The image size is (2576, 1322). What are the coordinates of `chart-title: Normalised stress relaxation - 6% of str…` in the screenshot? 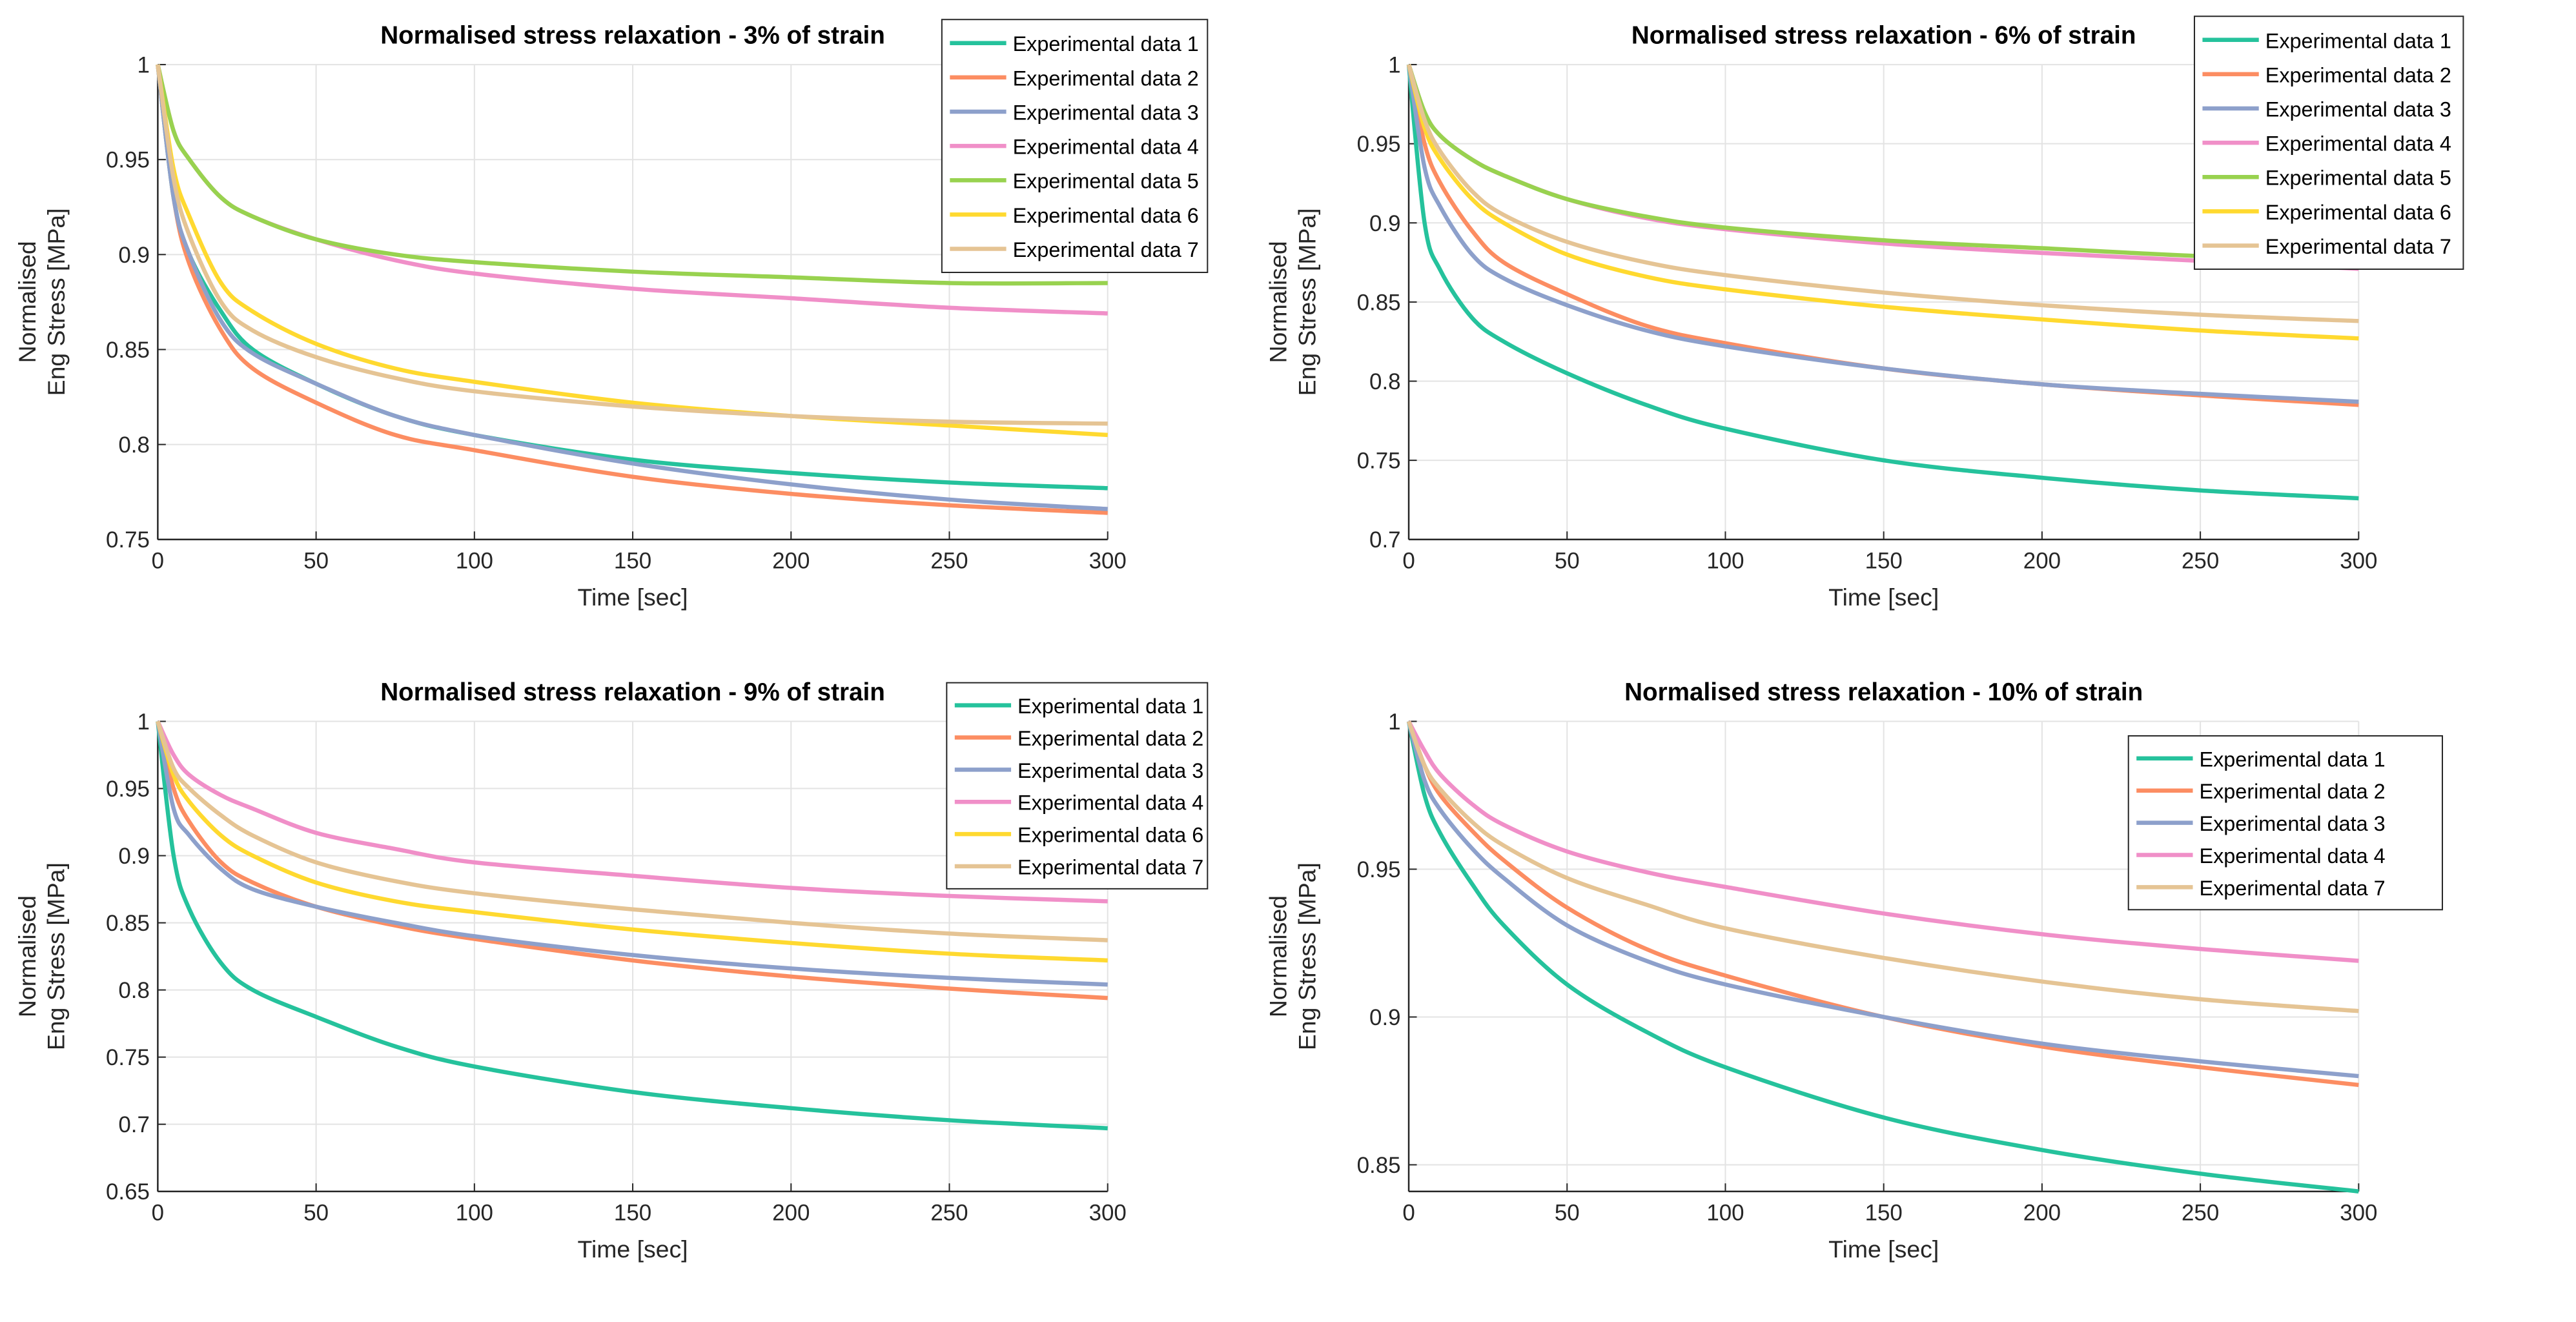 It's located at (1884, 36).